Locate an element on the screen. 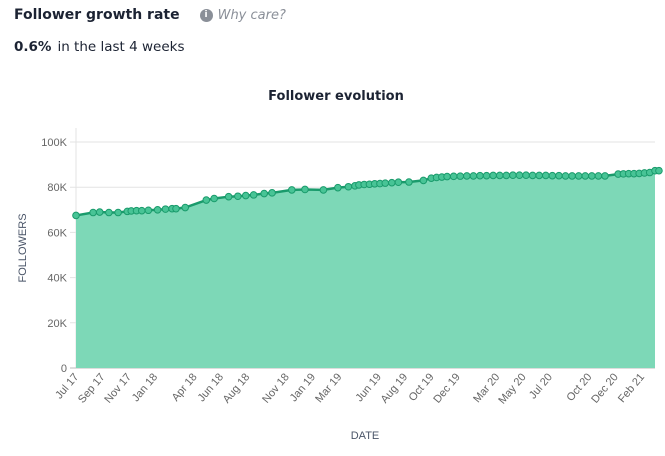 This screenshot has height=456, width=665. x-tick-label: Sep 17 is located at coordinates (92, 388).